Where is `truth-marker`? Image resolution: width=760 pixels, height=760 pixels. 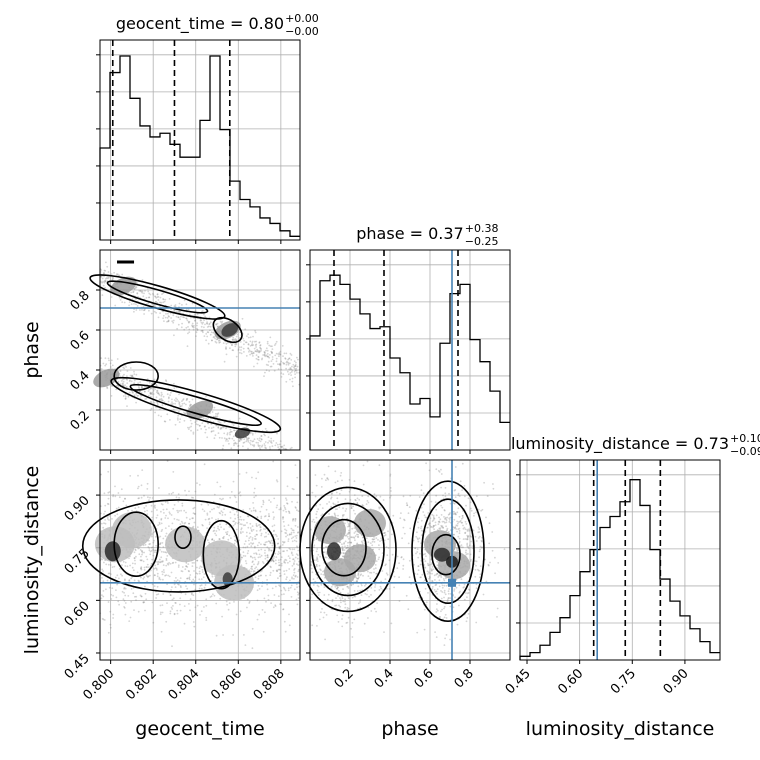 truth-marker is located at coordinates (452, 582).